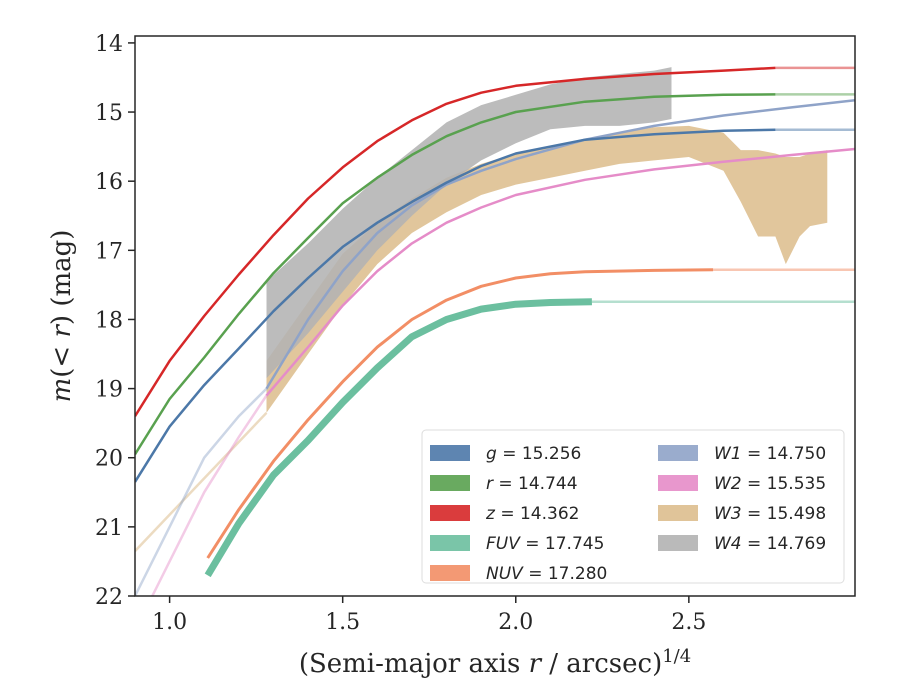 The image size is (900, 700). I want to click on x-tick-label: 1.5, so click(342, 622).